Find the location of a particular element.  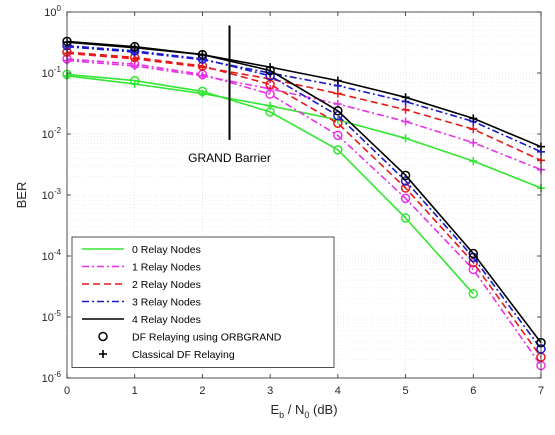

barrier-label: GRAND Barrier is located at coordinates (229, 158).